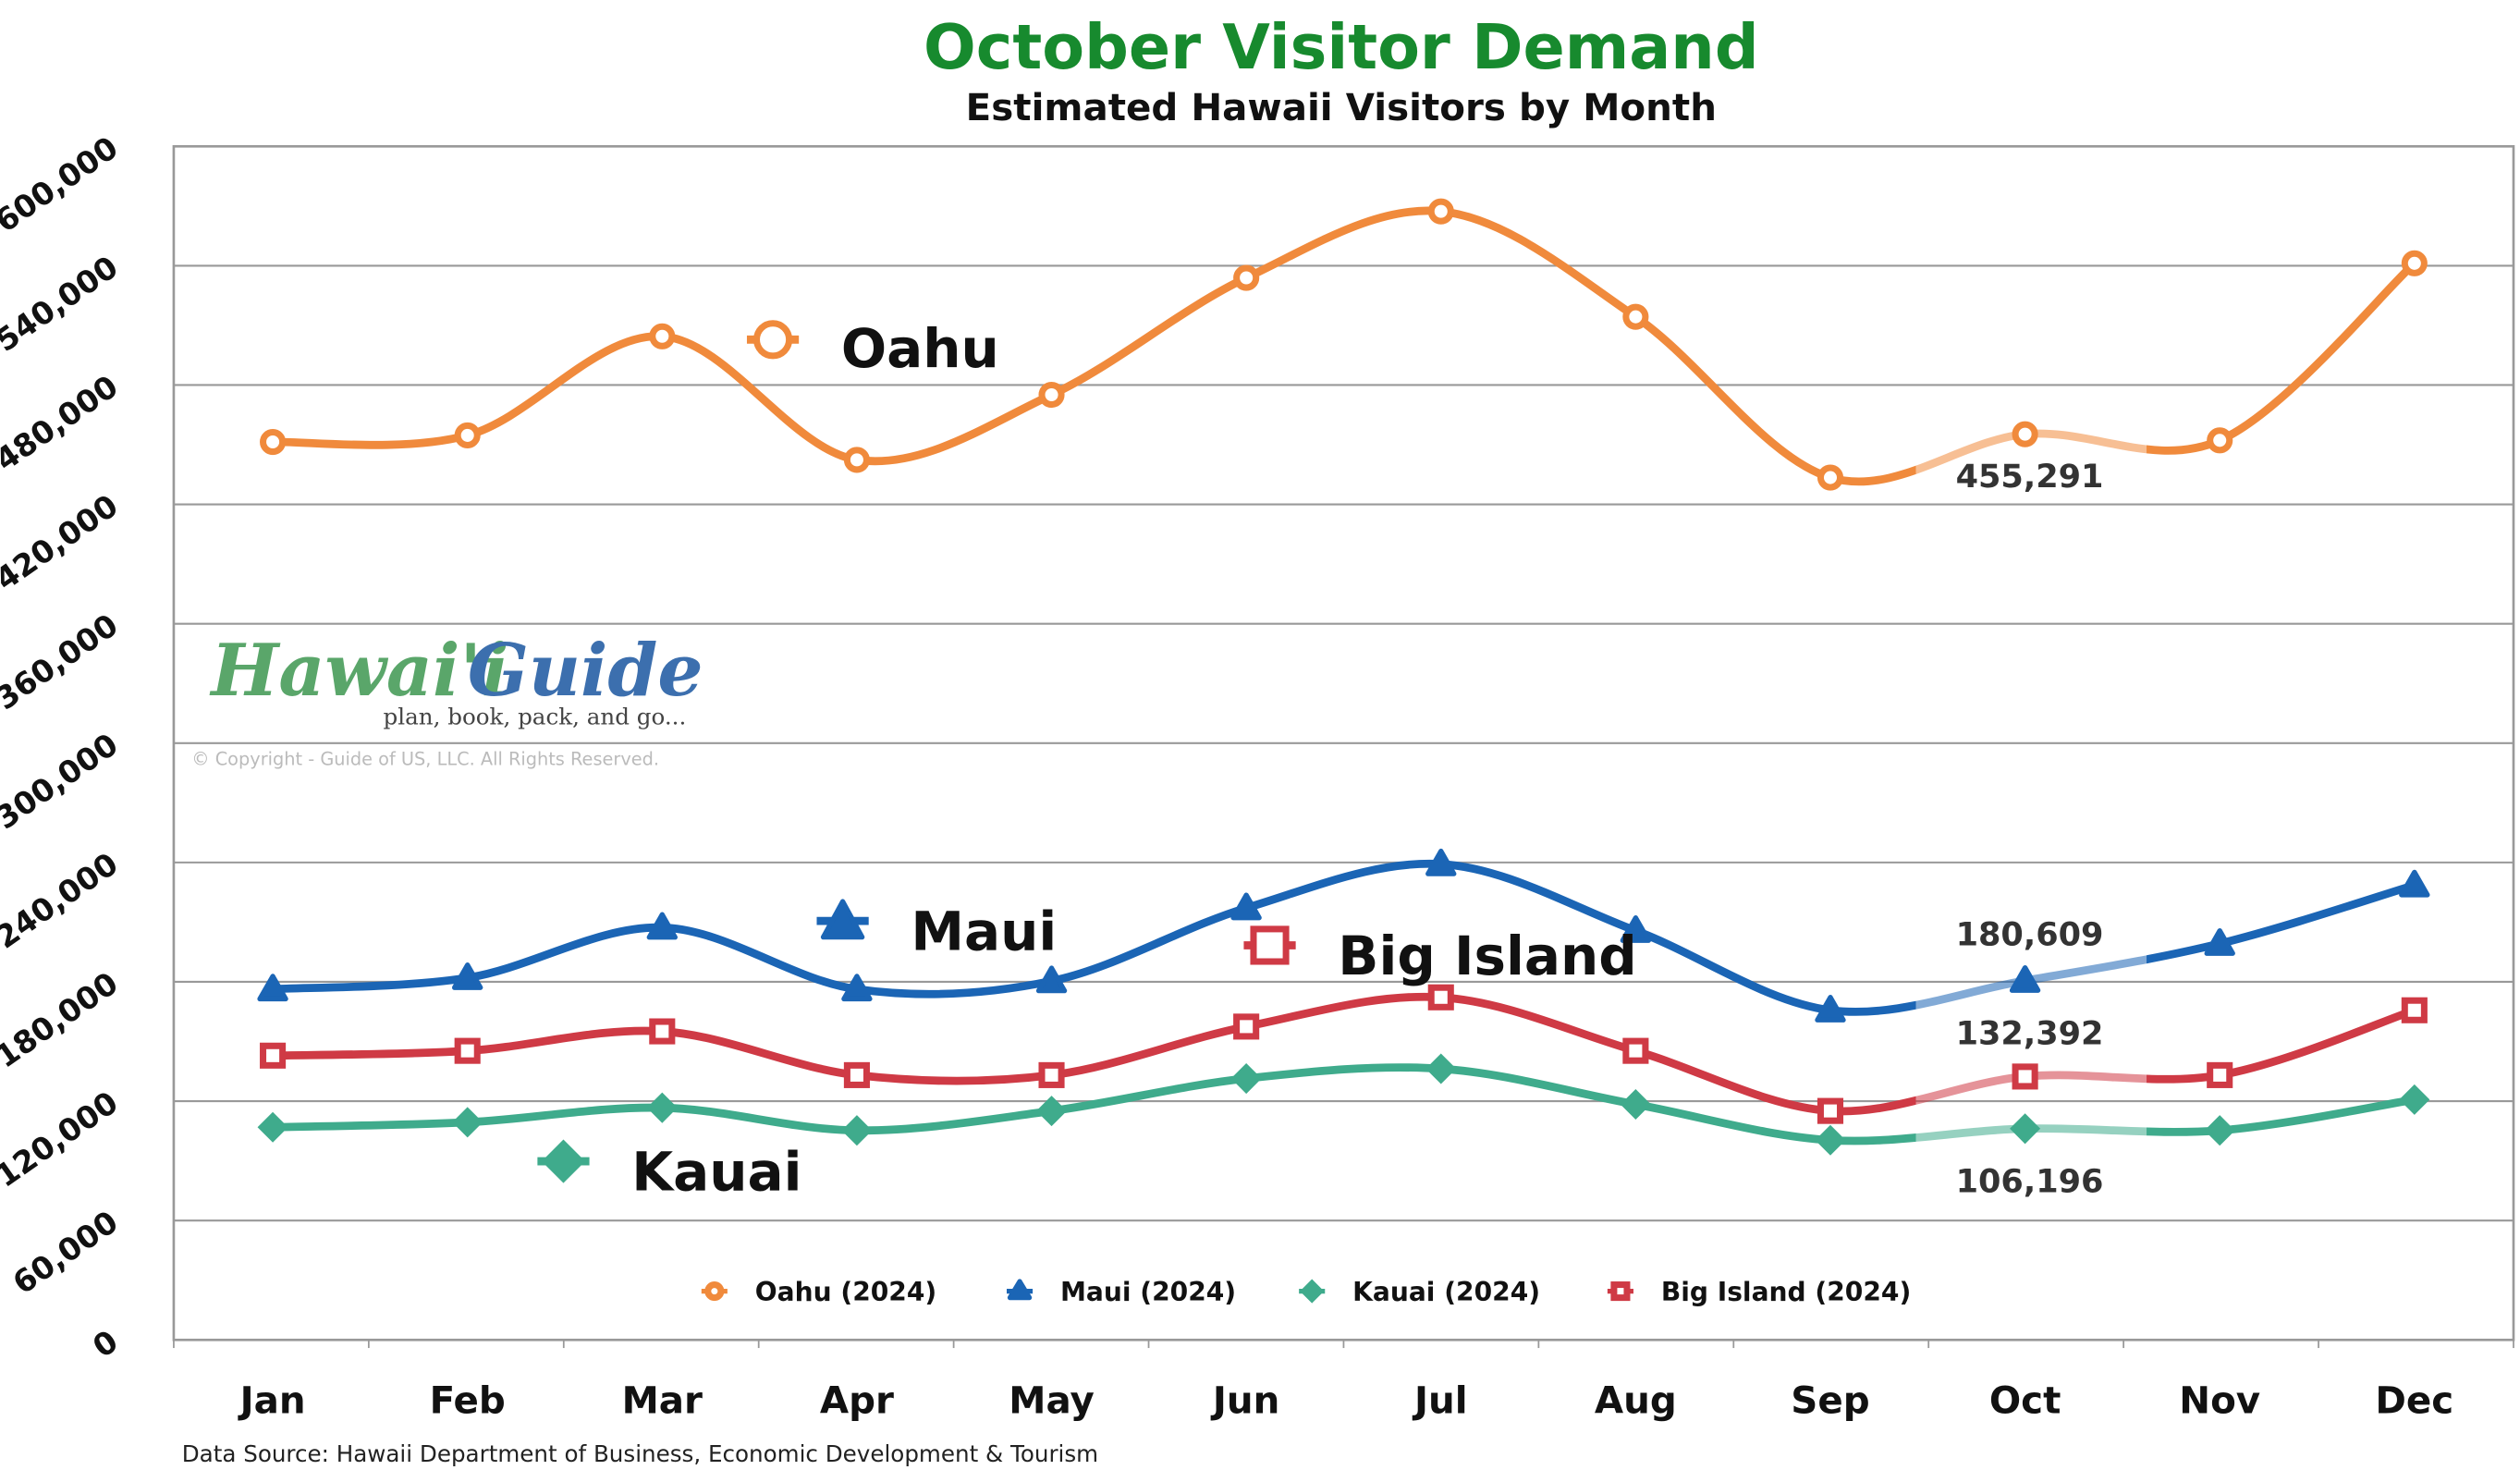 This screenshot has height=1470, width=2520. Describe the element at coordinates (984, 932) in the screenshot. I see `series-label: Maui` at that location.